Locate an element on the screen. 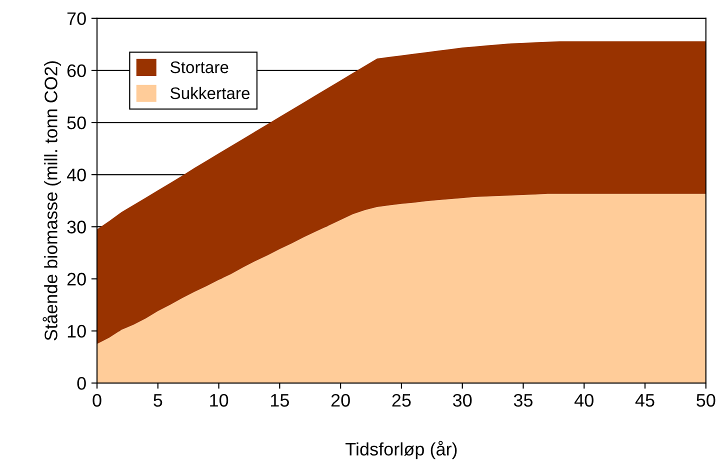 The width and height of the screenshot is (724, 470). x-tick-label: 40 is located at coordinates (584, 400).